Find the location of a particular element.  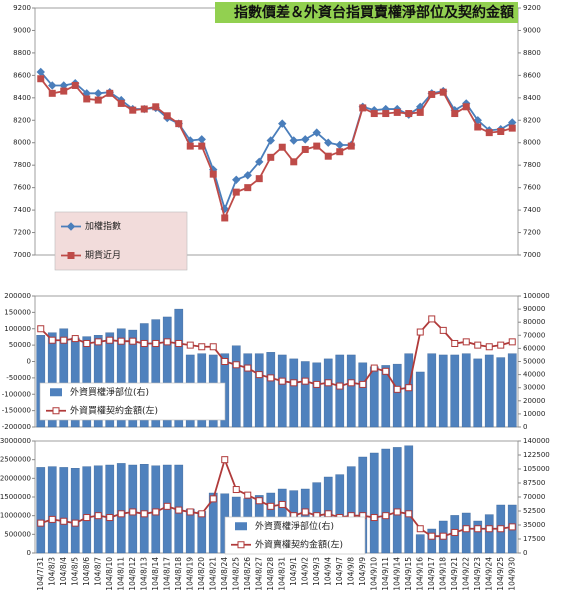

y2-tick-label: 7200 is located at coordinates (532, 233).